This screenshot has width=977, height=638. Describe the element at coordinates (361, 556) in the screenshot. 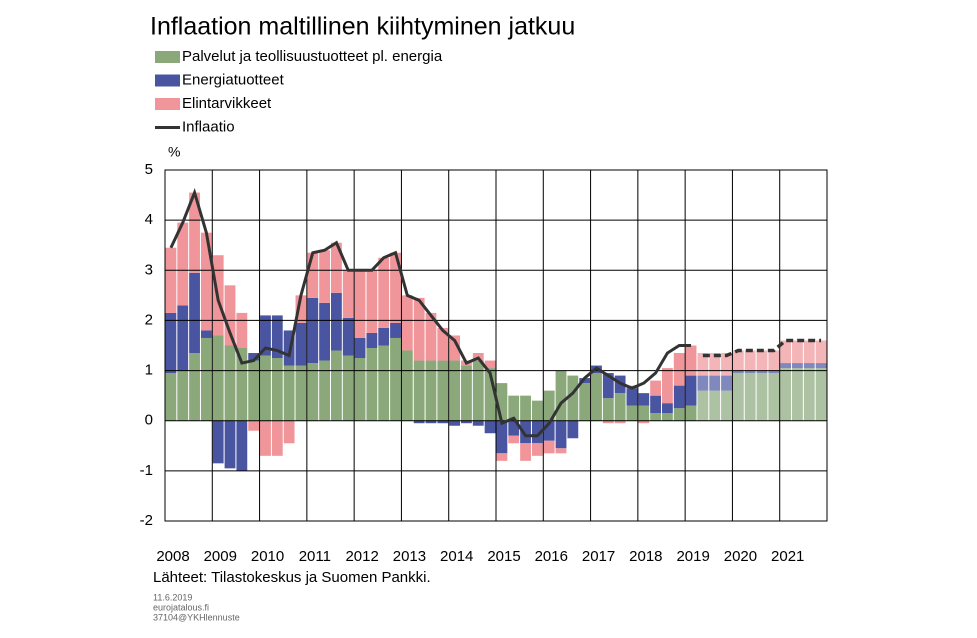

I see `x-tick-label: 2012` at that location.